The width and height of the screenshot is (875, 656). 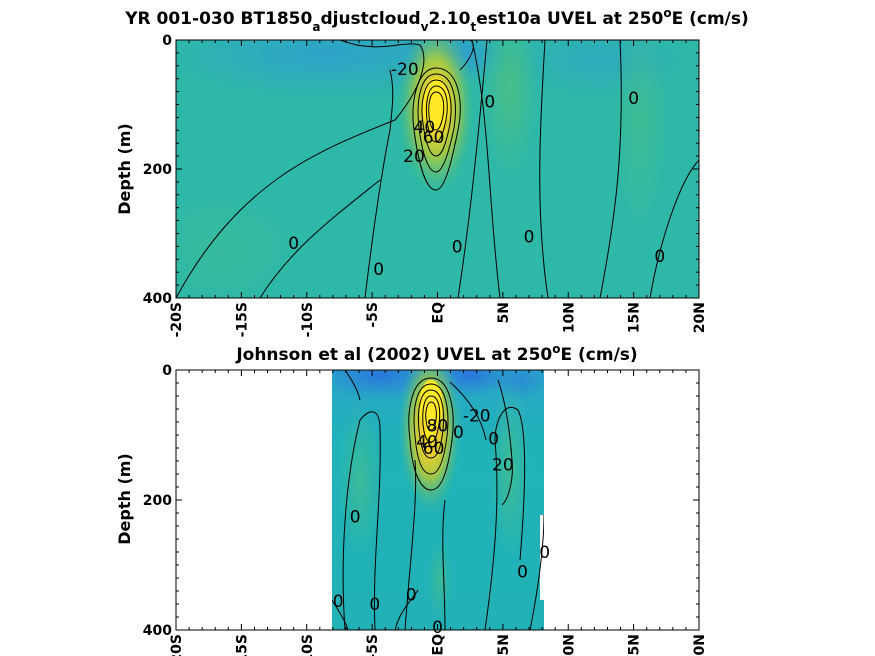 What do you see at coordinates (439, 645) in the screenshot?
I see `bottom-x-tick-label: EQ` at bounding box center [439, 645].